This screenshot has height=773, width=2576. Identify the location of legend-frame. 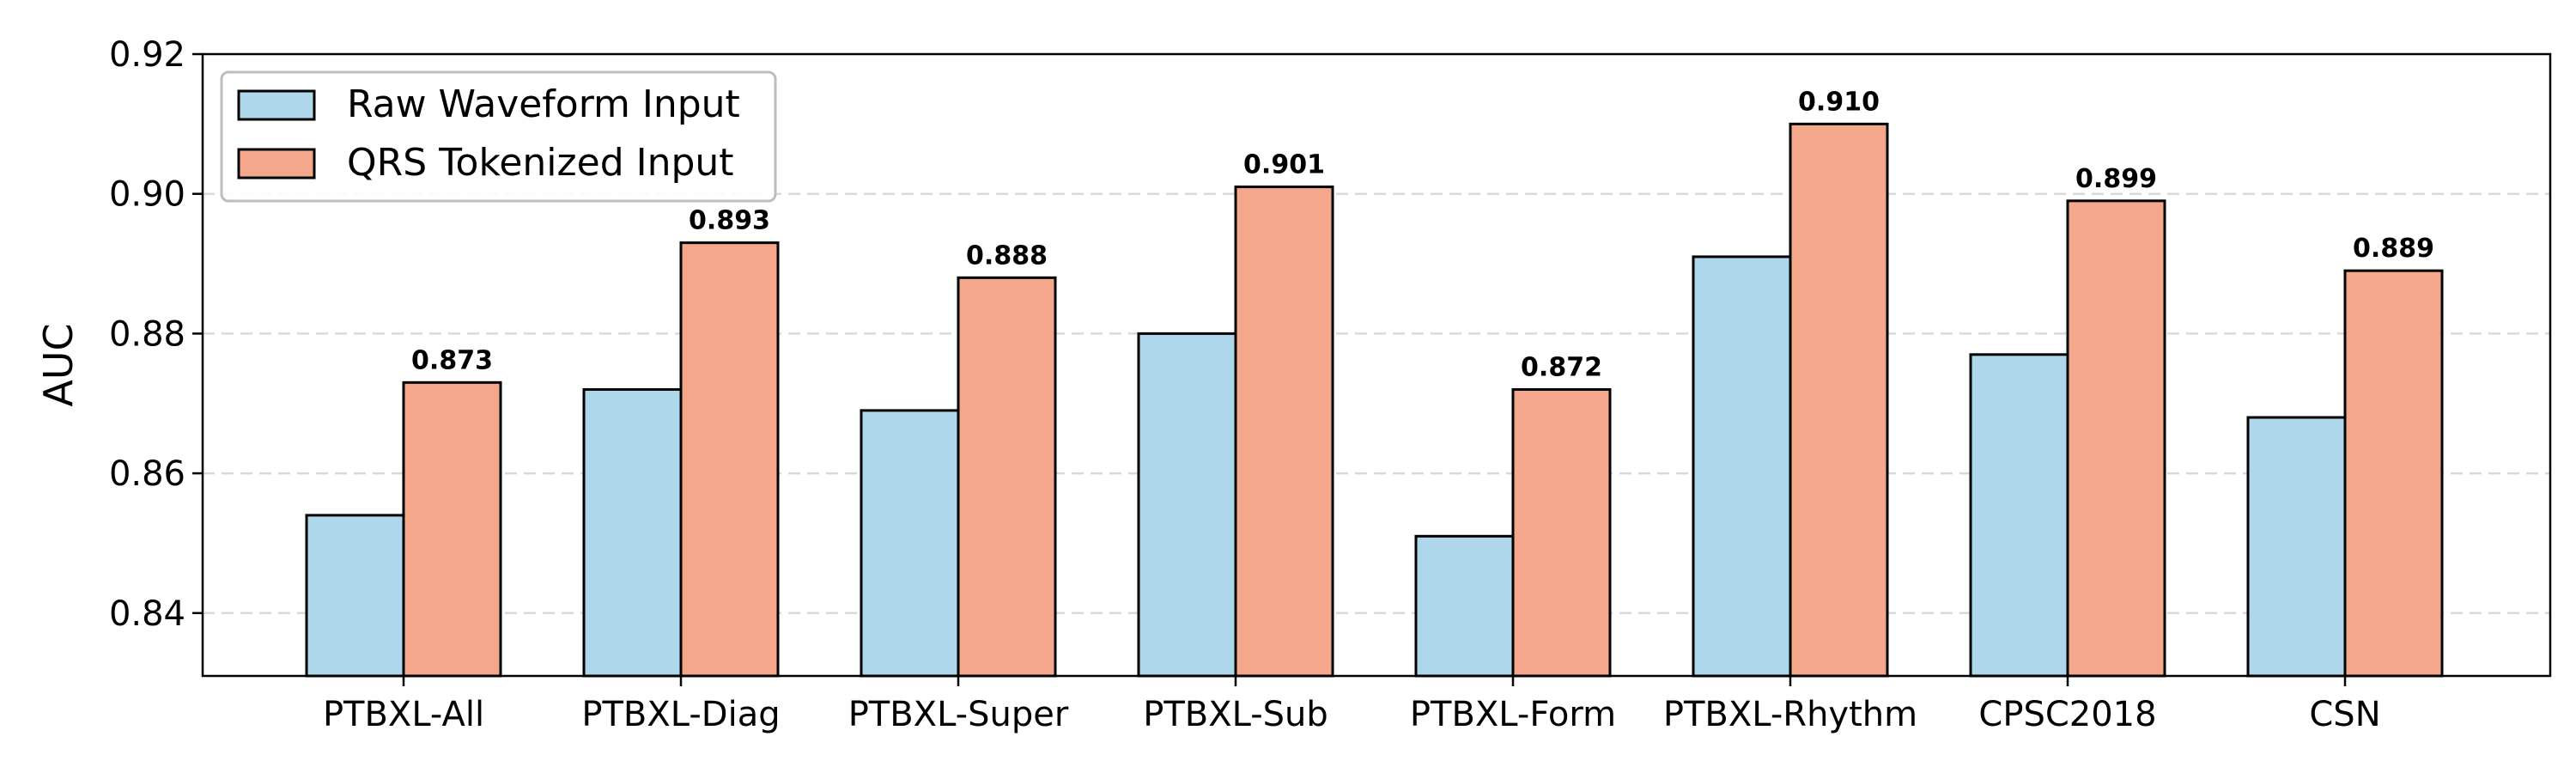
(499, 136).